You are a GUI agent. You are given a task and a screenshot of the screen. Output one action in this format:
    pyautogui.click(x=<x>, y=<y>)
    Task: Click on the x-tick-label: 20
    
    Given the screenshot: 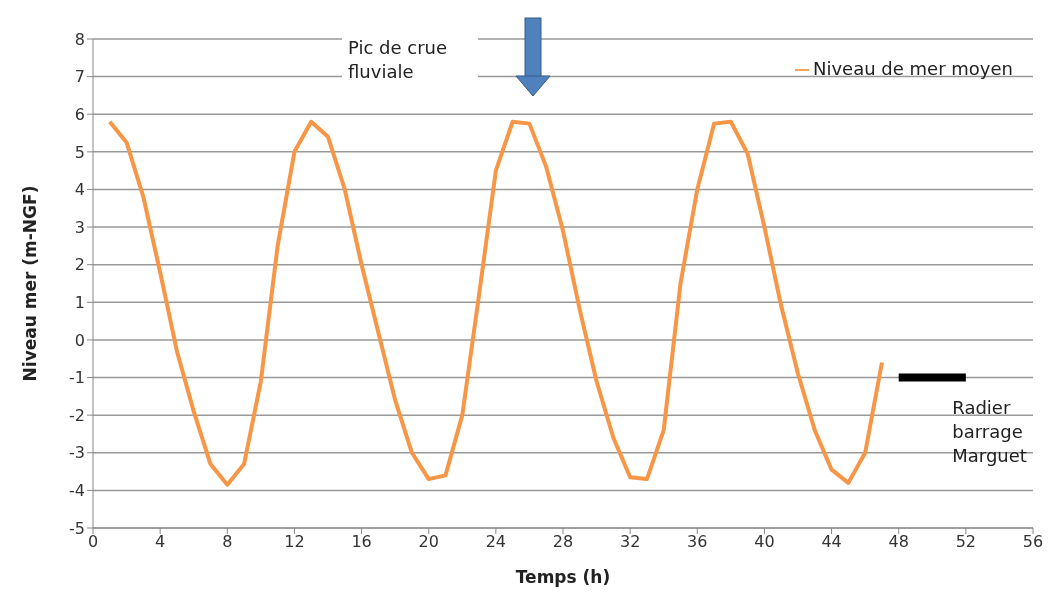 What is the action you would take?
    pyautogui.click(x=428, y=542)
    